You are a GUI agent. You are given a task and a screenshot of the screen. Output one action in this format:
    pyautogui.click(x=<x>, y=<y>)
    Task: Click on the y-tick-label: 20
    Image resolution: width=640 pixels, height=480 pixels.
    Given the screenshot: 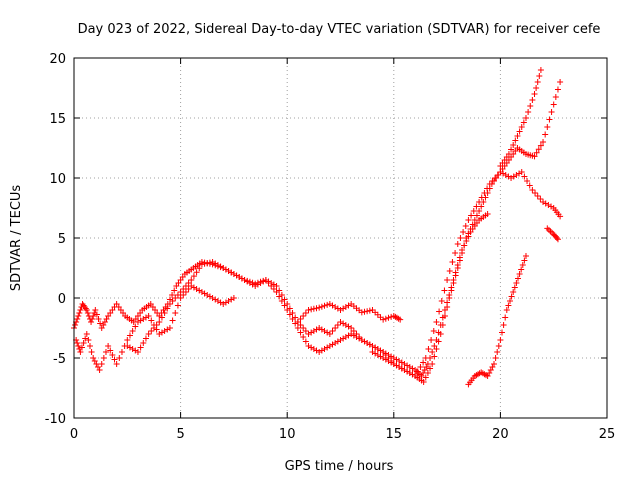 What is the action you would take?
    pyautogui.click(x=57, y=59)
    